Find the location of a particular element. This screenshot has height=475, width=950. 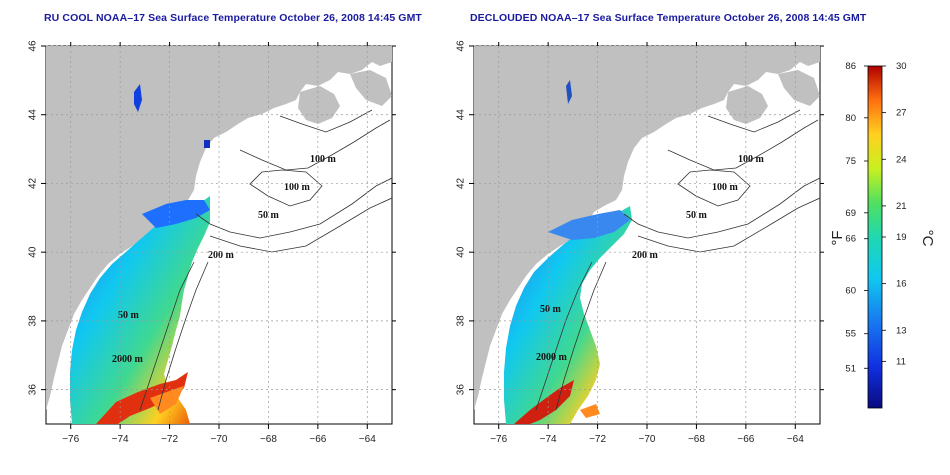

fahrenheit-label: 60 is located at coordinates (850, 291).